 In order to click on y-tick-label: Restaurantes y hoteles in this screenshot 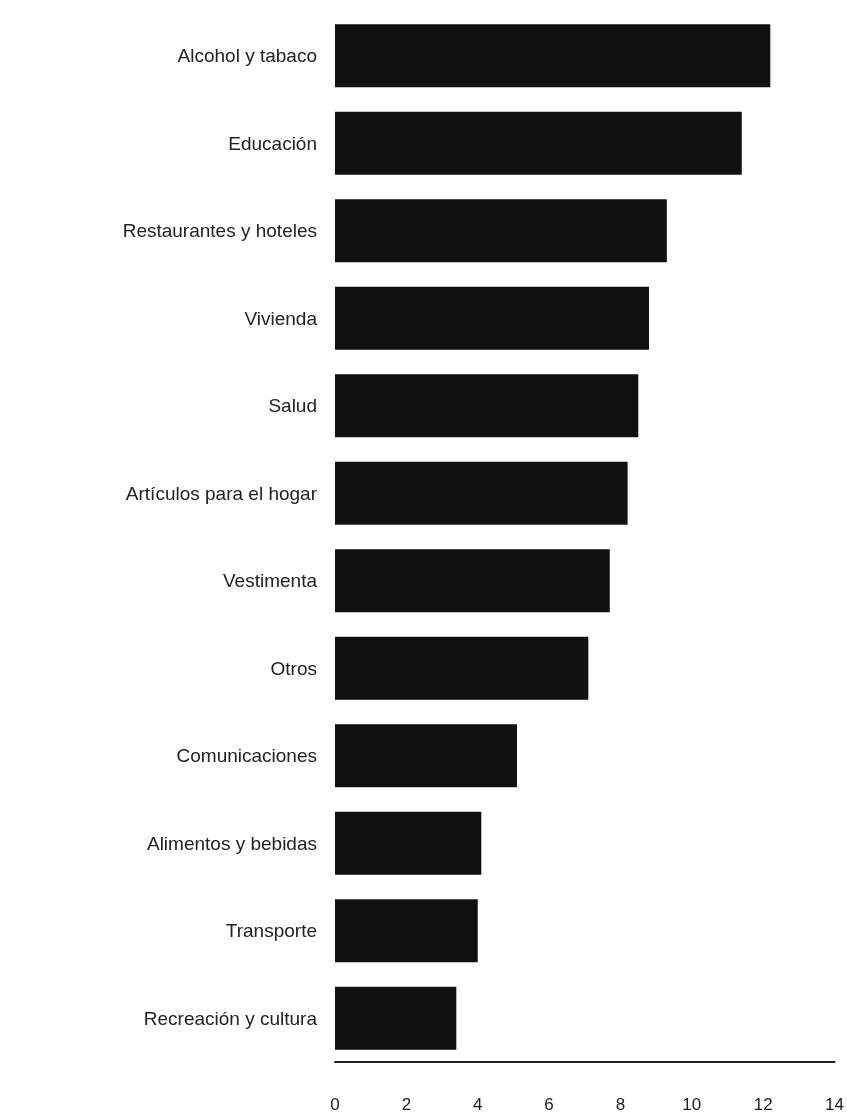, I will do `click(219, 231)`.